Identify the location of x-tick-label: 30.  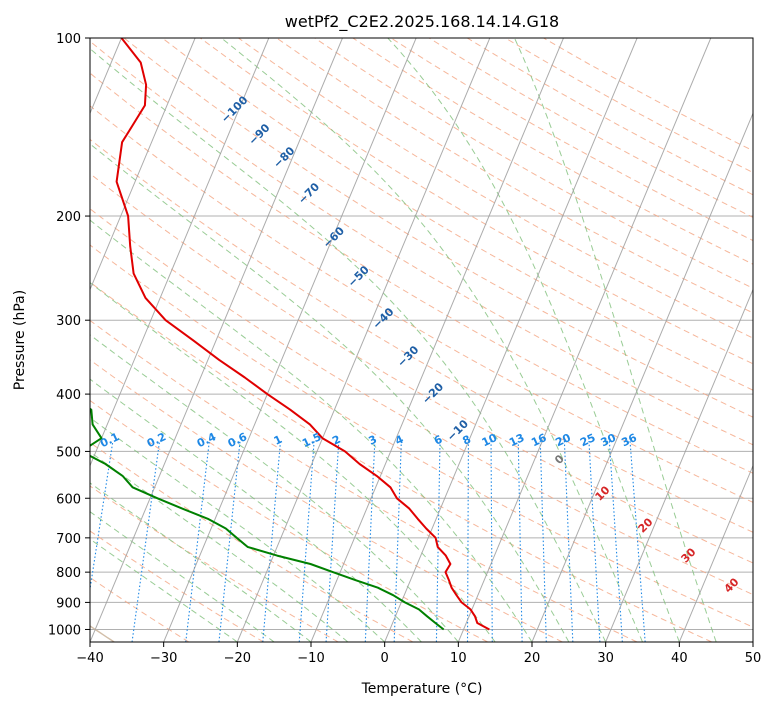
(605, 658).